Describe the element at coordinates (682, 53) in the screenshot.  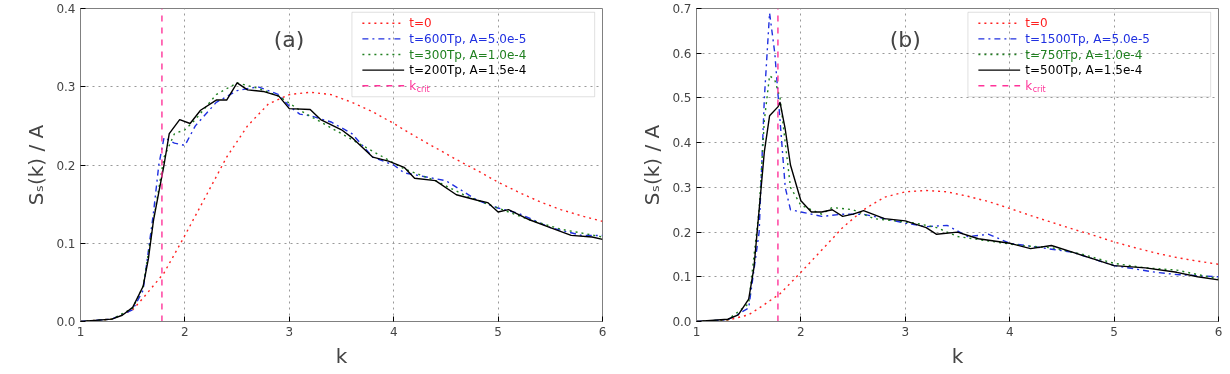
I see `y-tick-label: 0.6` at that location.